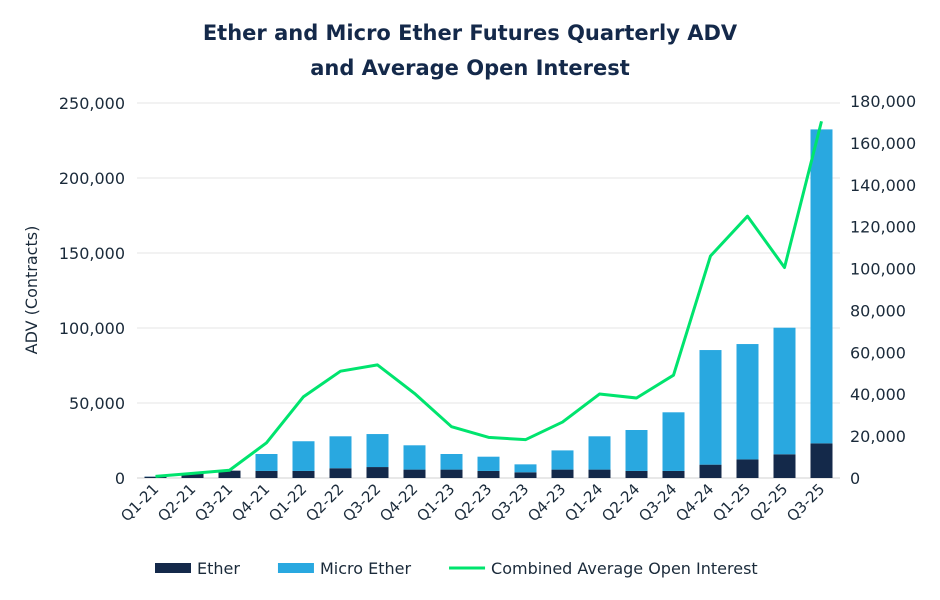 The image size is (940, 600). I want to click on y-right-tick-label: 40,000, so click(878, 394).